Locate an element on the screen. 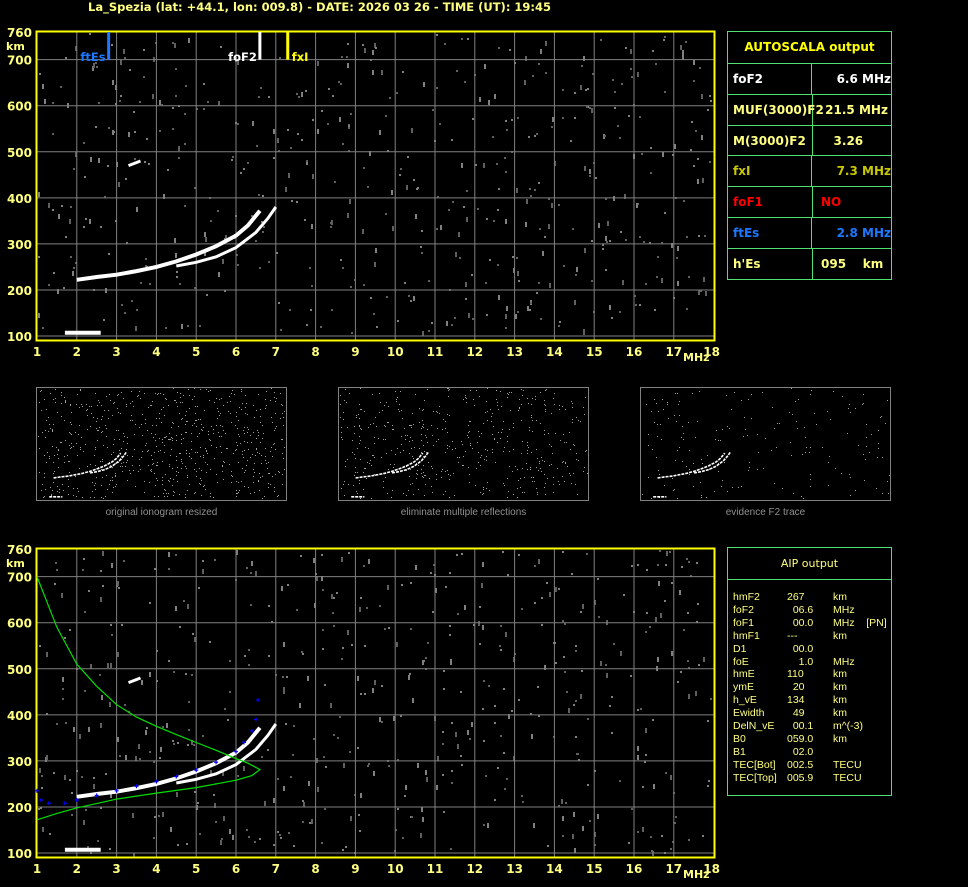  thumbnail-trace is located at coordinates (389, 465).